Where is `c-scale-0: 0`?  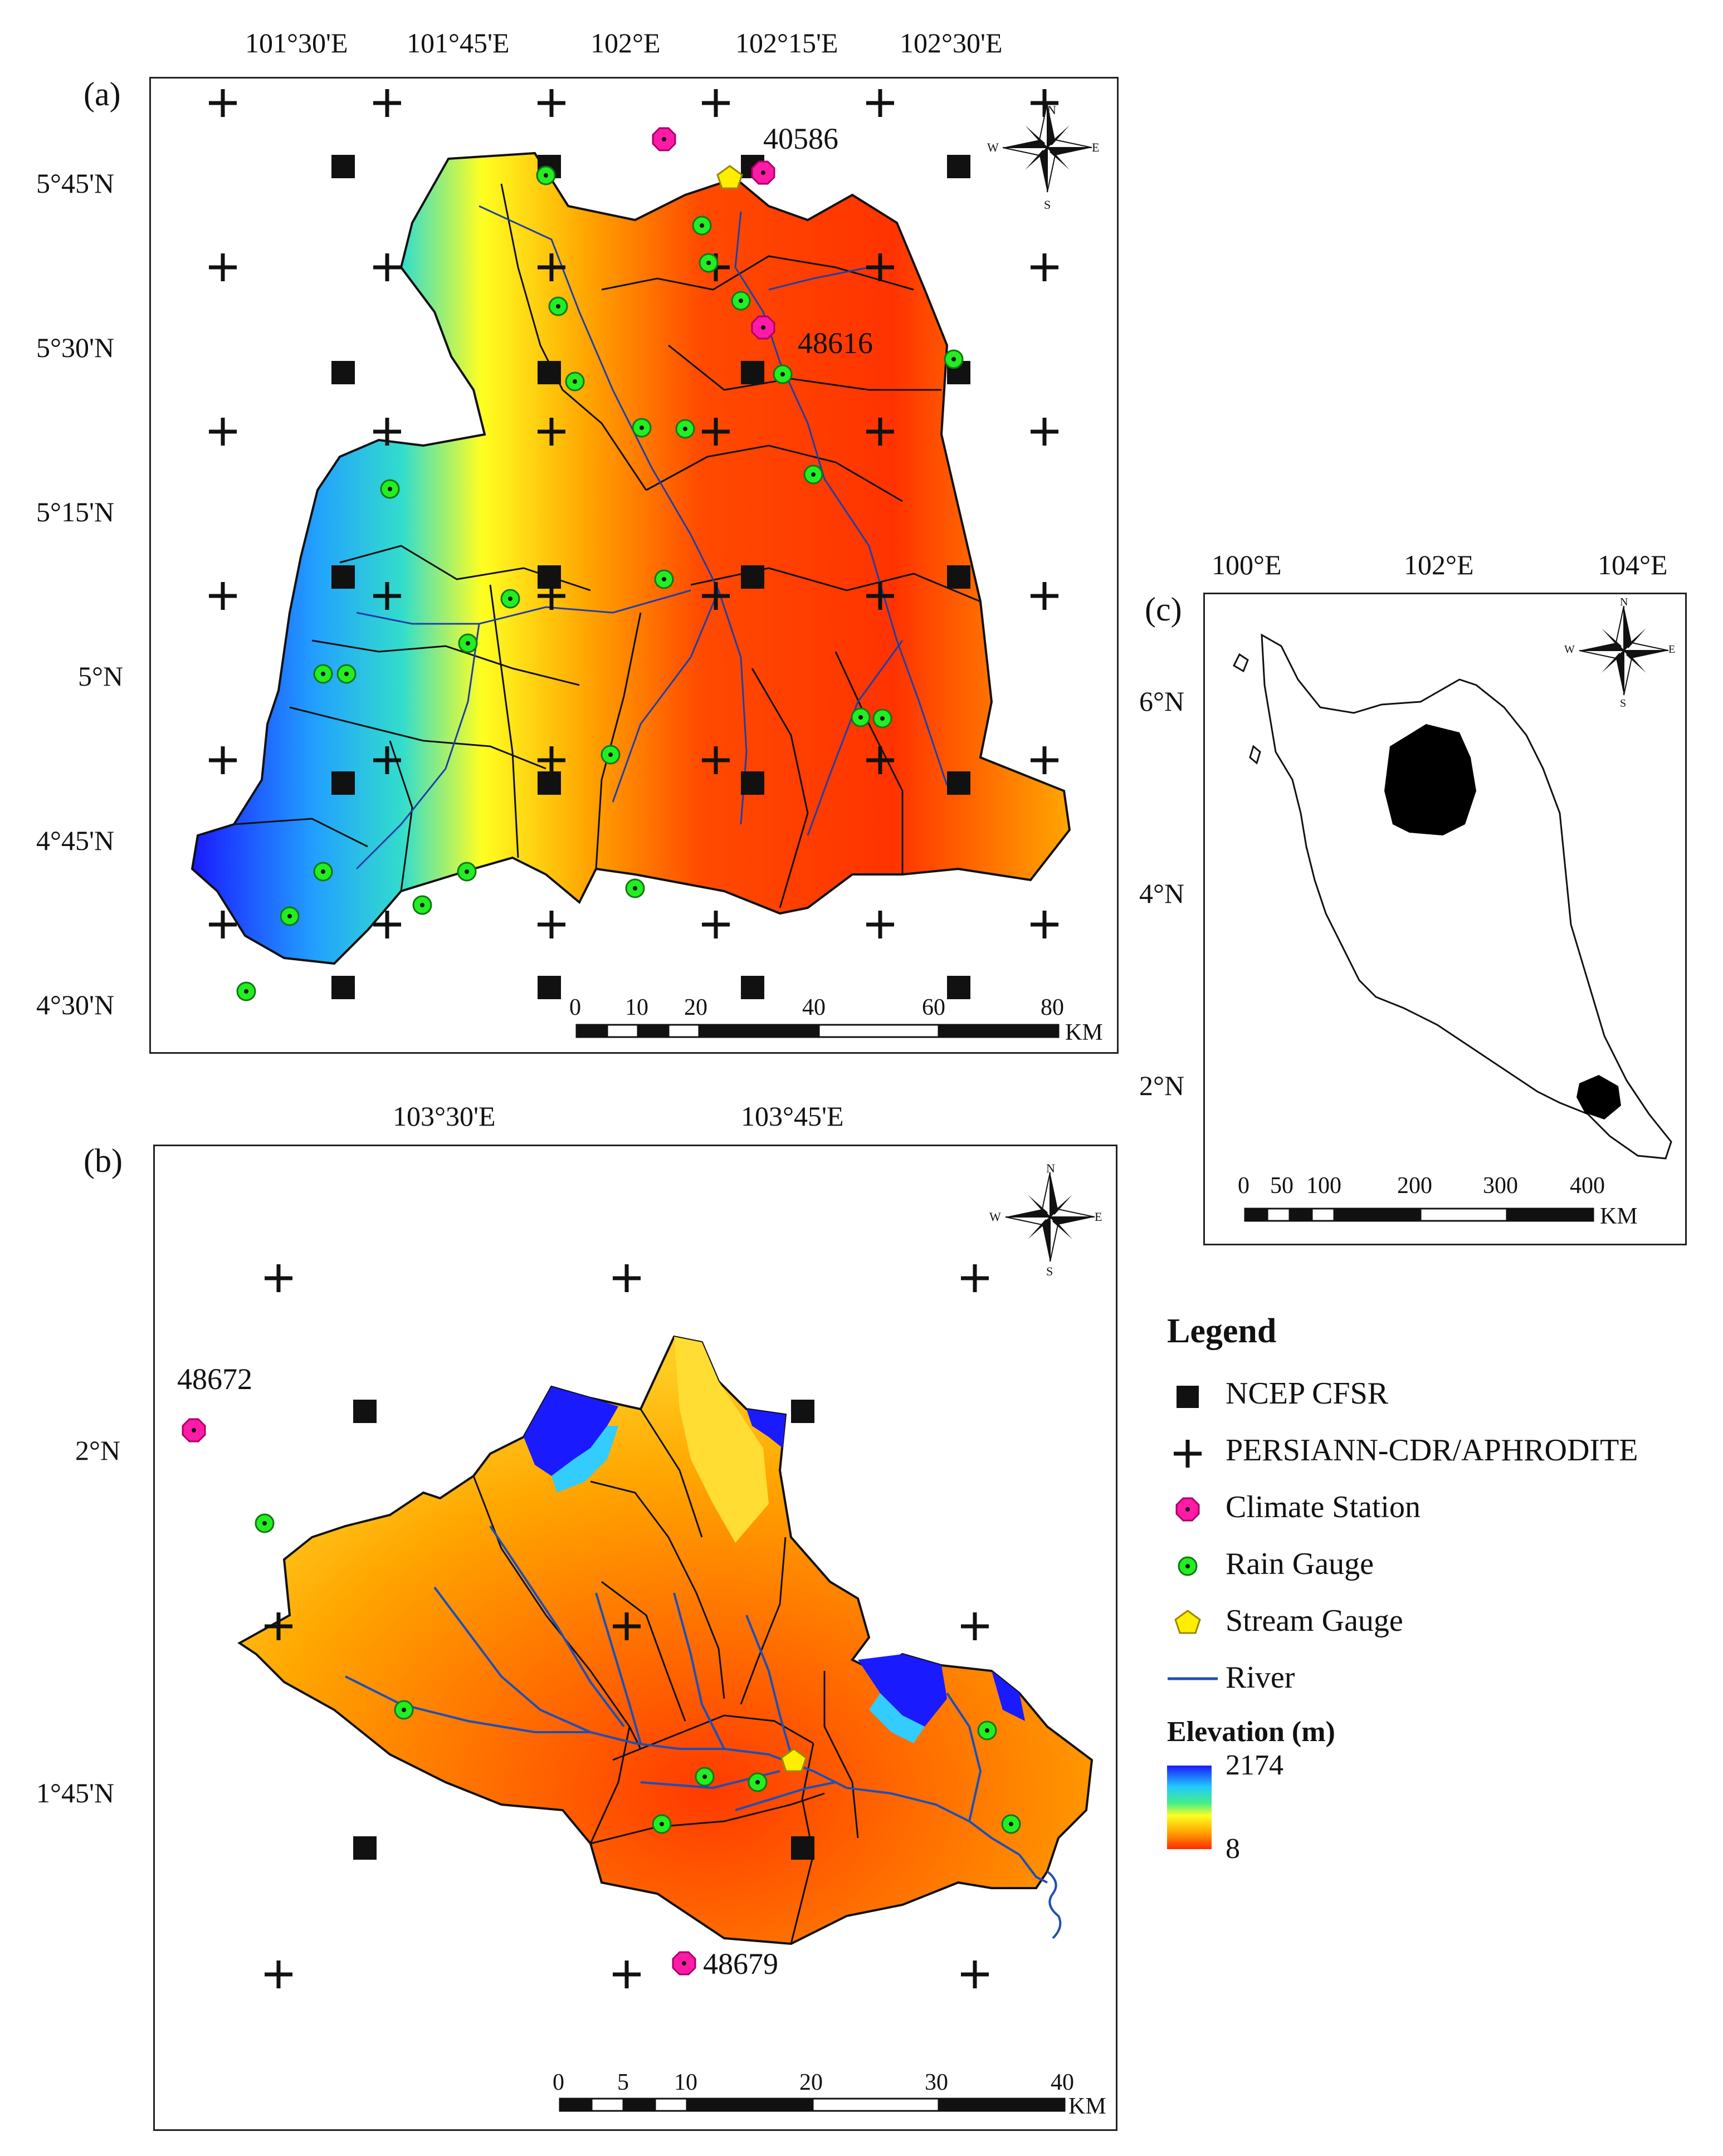
c-scale-0: 0 is located at coordinates (1243, 1186).